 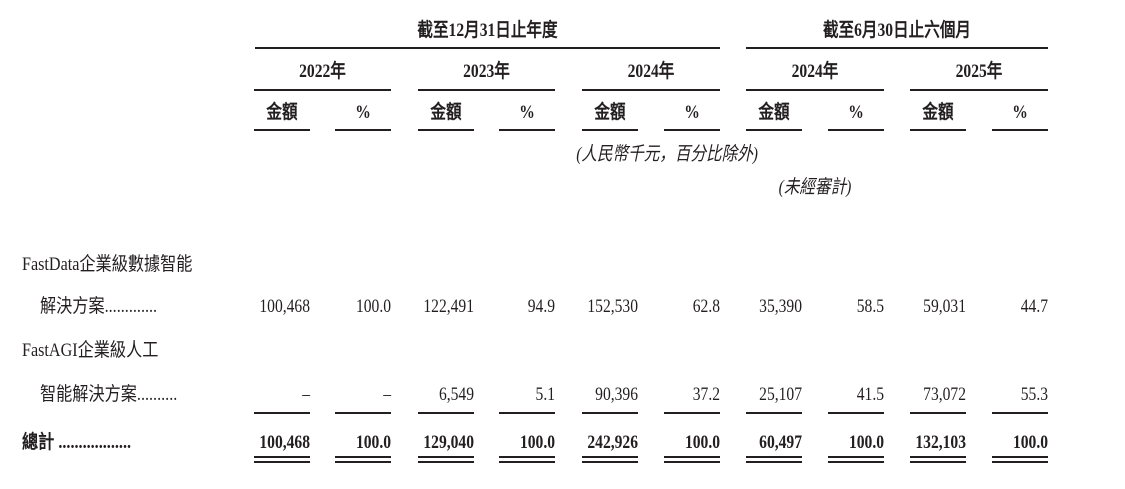 What do you see at coordinates (897, 48) in the screenshot?
I see `group-header-interim-rule` at bounding box center [897, 48].